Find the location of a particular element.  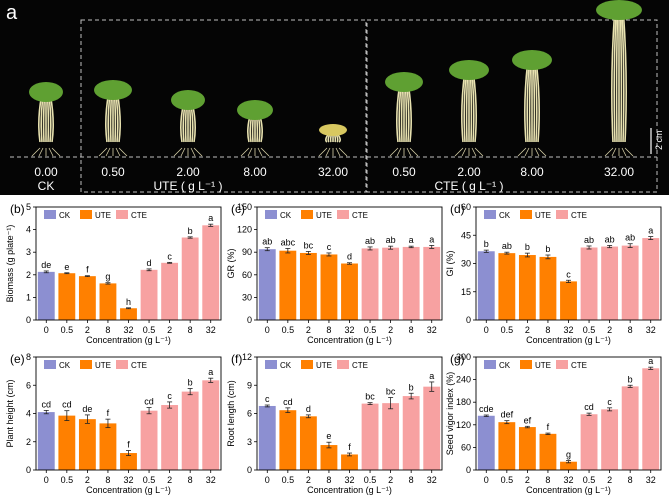

y-tick-label: 8 is located at coordinates (28, 357).